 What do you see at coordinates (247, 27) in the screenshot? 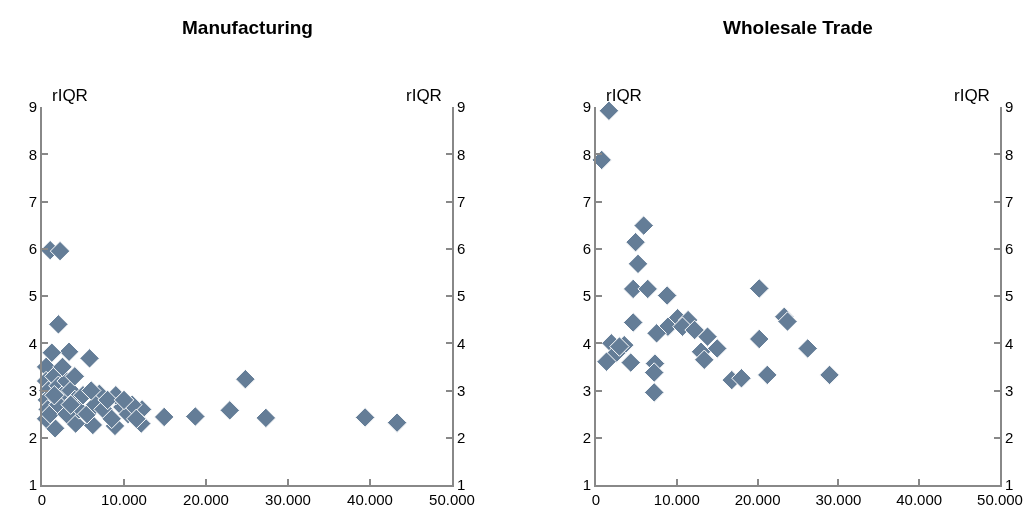
I see `chart-title: Manufacturing` at bounding box center [247, 27].